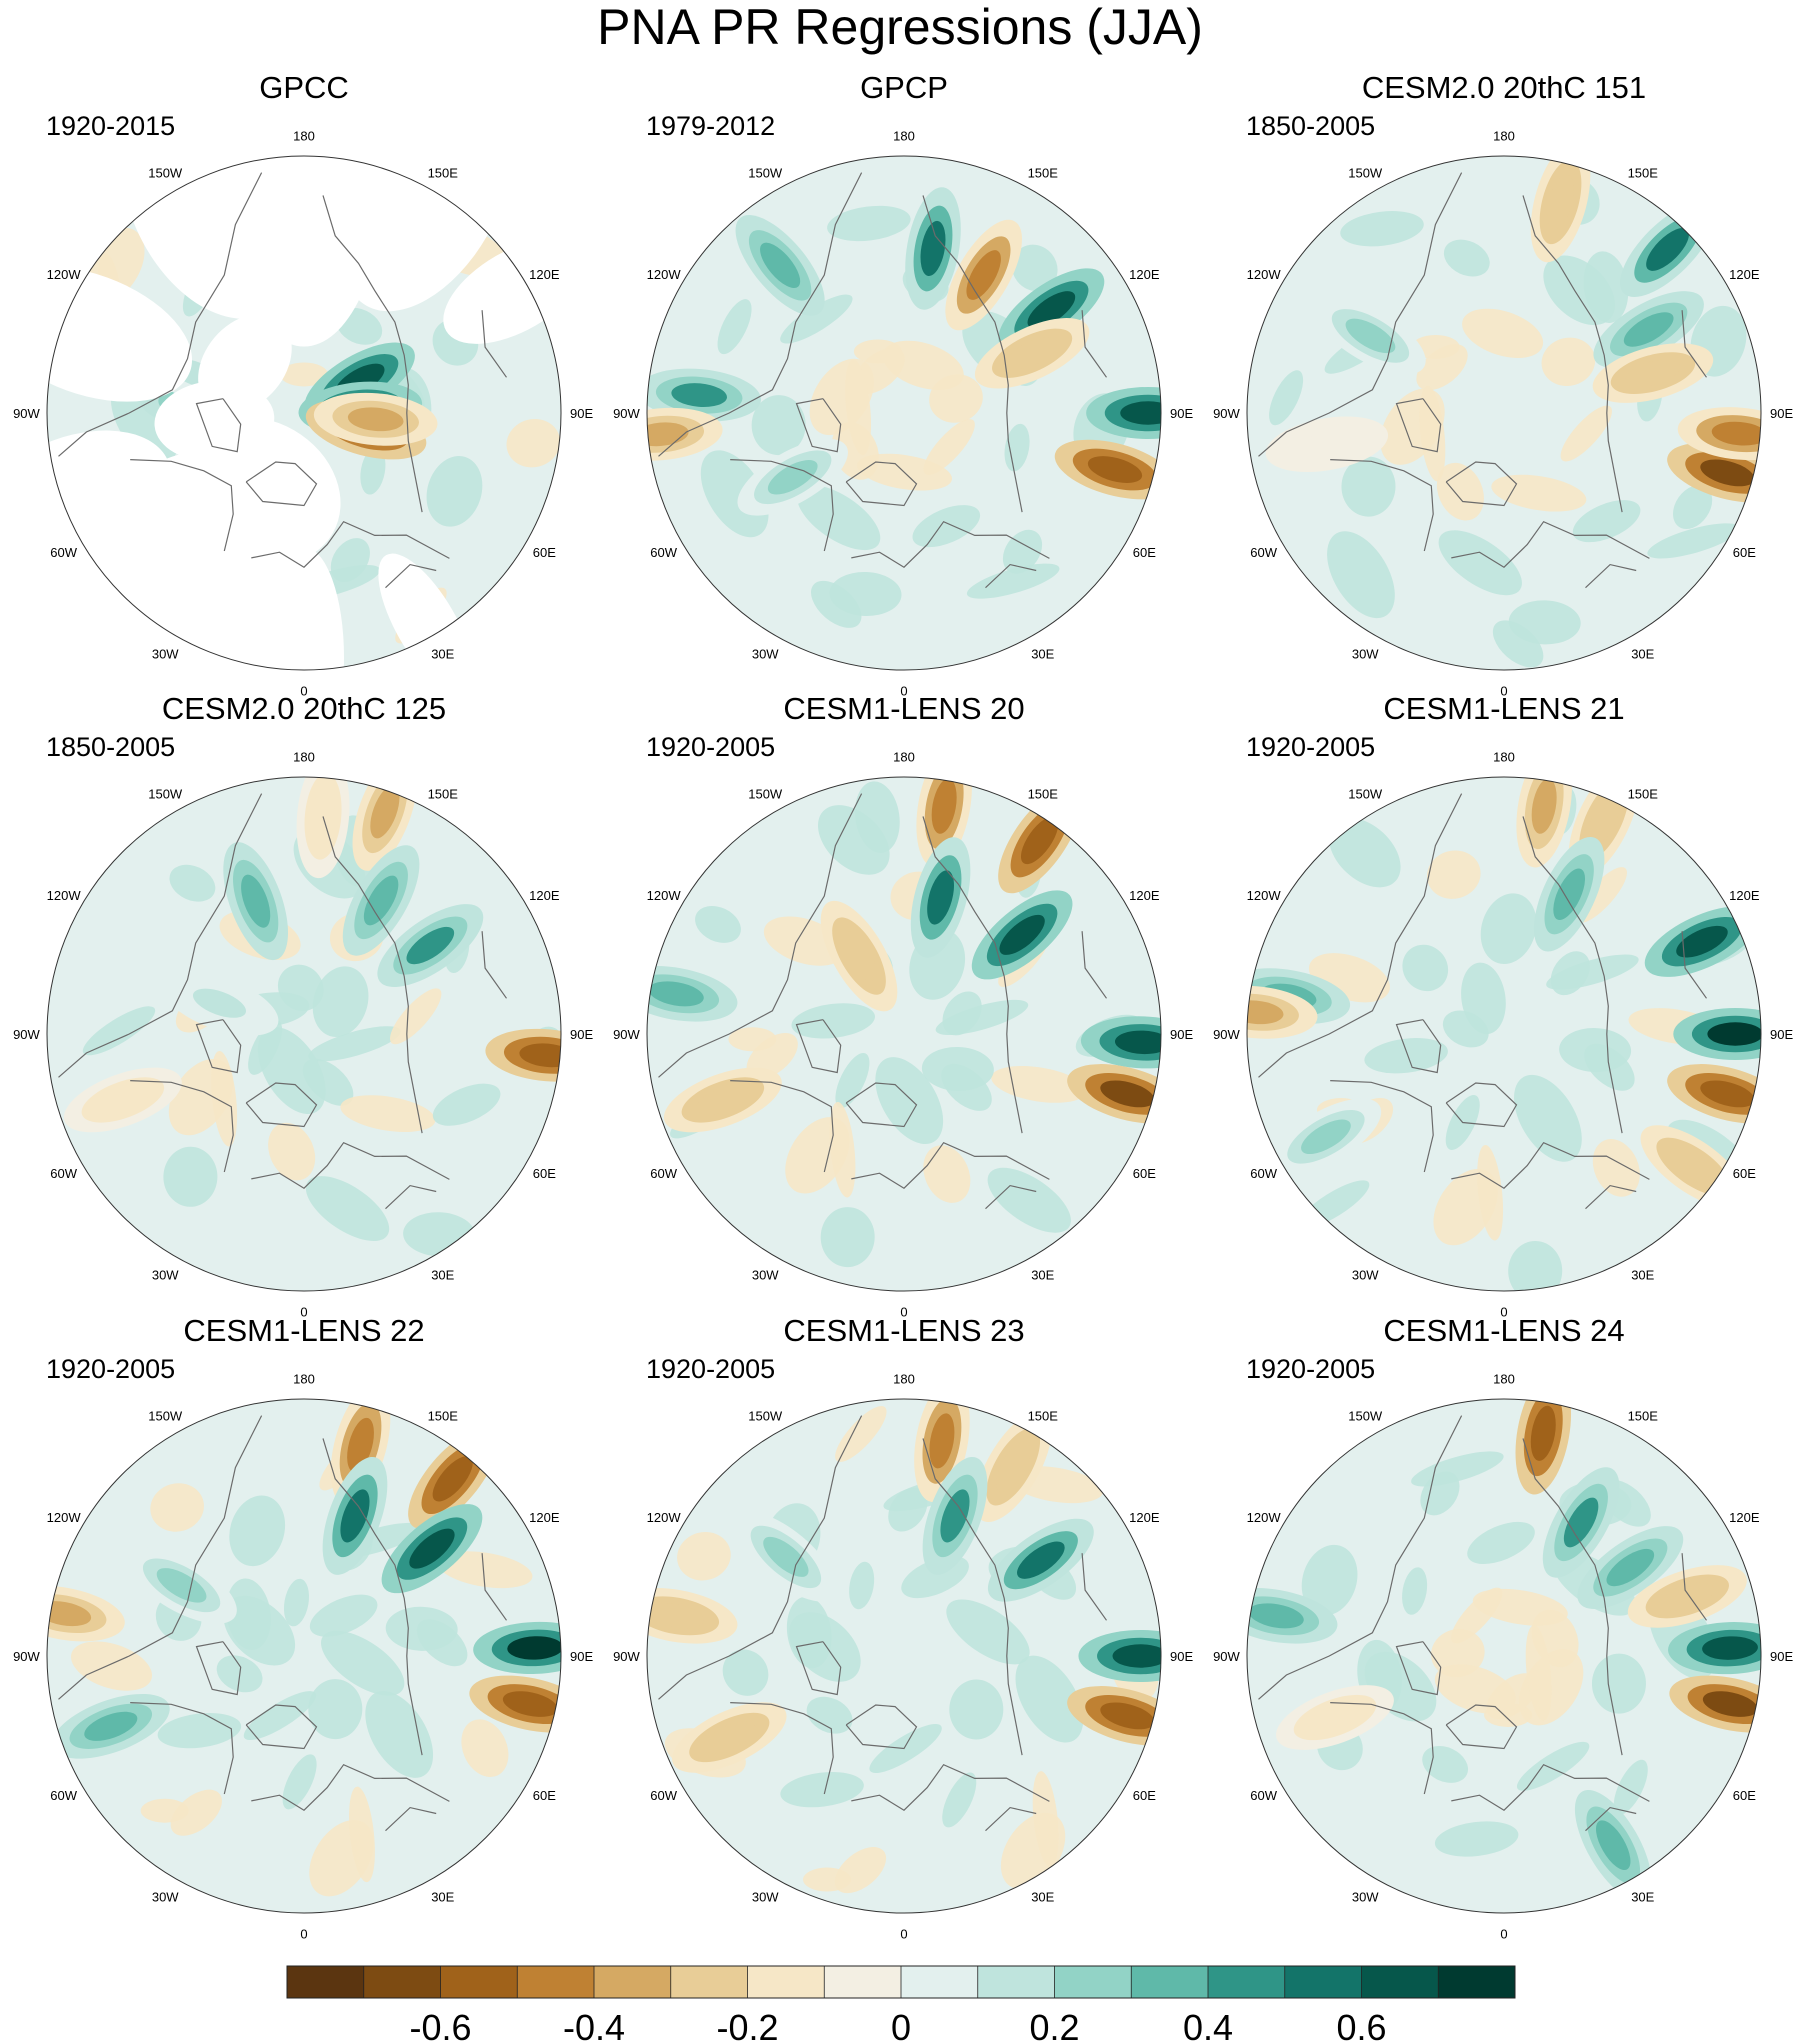  Describe the element at coordinates (710, 126) in the screenshot. I see `panel-period: 1979-2012` at that location.